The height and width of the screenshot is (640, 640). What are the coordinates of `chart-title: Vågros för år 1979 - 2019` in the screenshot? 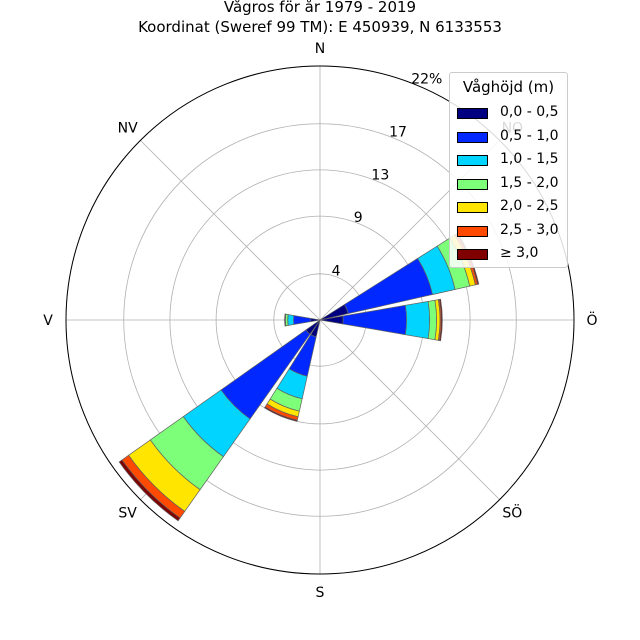 It's located at (320, 8).